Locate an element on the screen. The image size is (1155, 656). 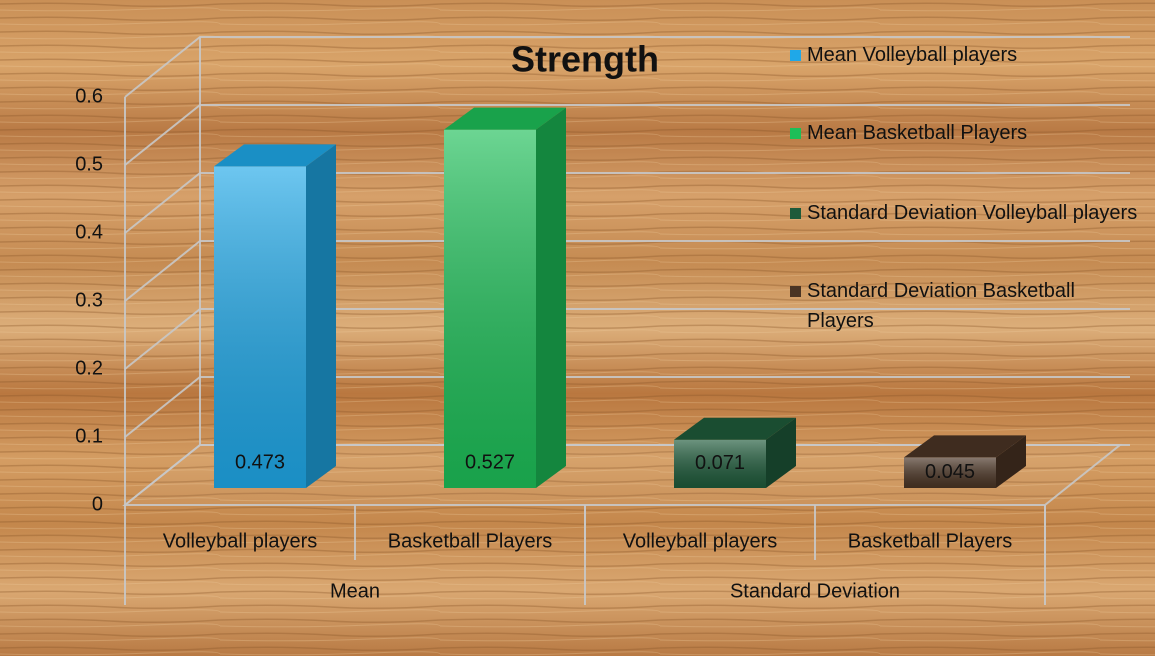
legend-item: Mean Basketball Players is located at coordinates (967, 133).